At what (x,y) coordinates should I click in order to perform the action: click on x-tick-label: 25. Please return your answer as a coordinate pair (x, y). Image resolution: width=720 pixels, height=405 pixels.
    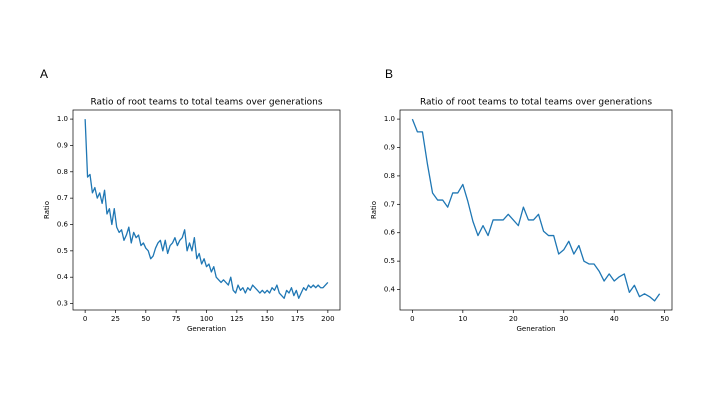
    Looking at the image, I should click on (115, 319).